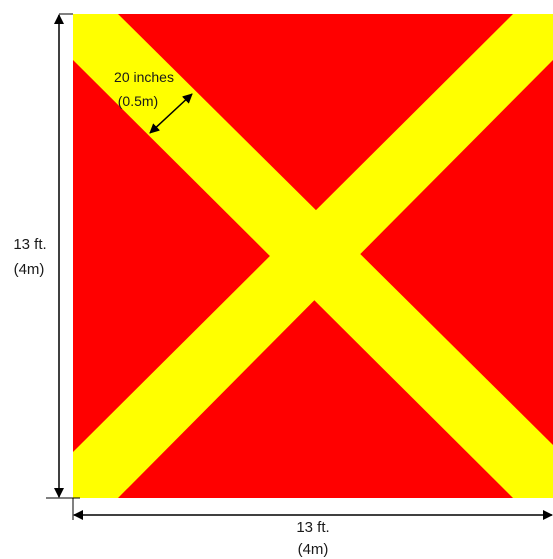  Describe the element at coordinates (312, 509) in the screenshot. I see `width-dimension` at that location.